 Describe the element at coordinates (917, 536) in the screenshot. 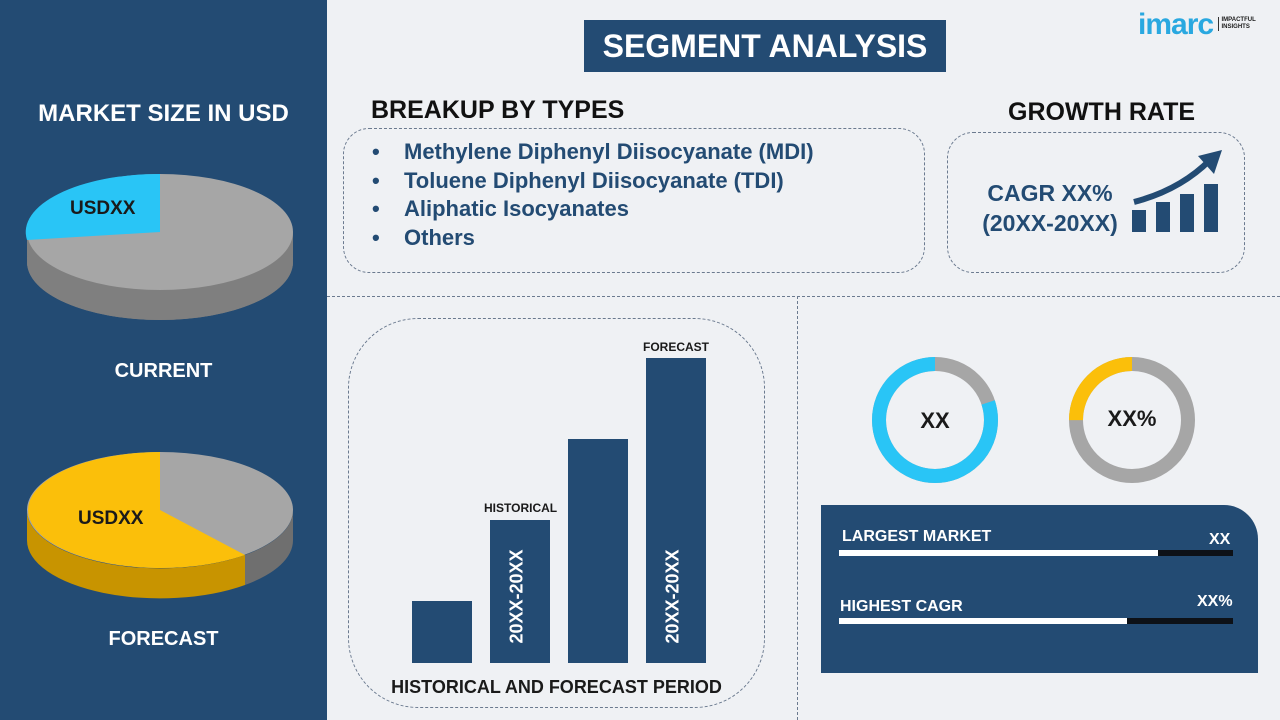

I see `stat-label: LARGEST MARKET` at that location.